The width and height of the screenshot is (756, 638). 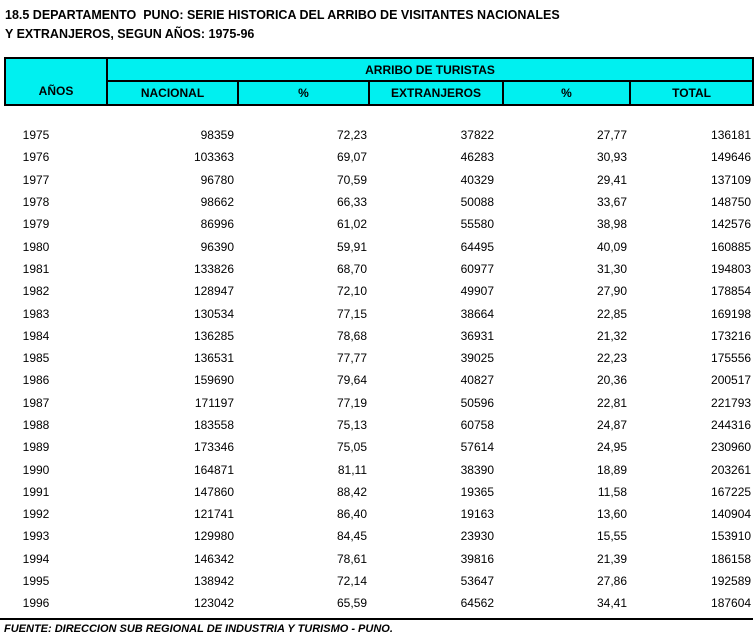 I want to click on cell-nacional: 121741, so click(x=213, y=514).